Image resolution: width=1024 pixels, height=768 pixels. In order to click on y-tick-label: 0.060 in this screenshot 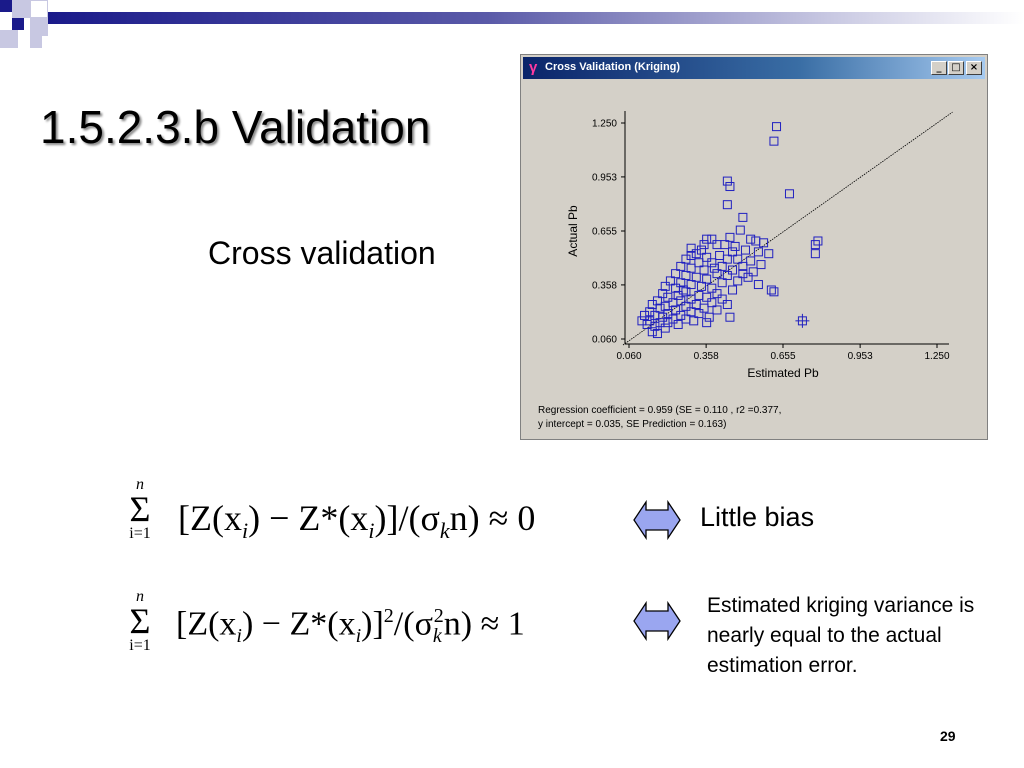, I will do `click(604, 340)`.